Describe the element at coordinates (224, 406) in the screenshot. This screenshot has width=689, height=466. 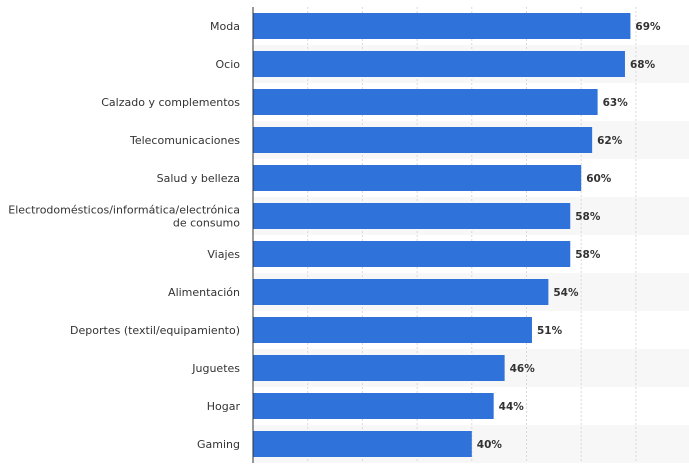
I see `category-label: Hogar` at that location.